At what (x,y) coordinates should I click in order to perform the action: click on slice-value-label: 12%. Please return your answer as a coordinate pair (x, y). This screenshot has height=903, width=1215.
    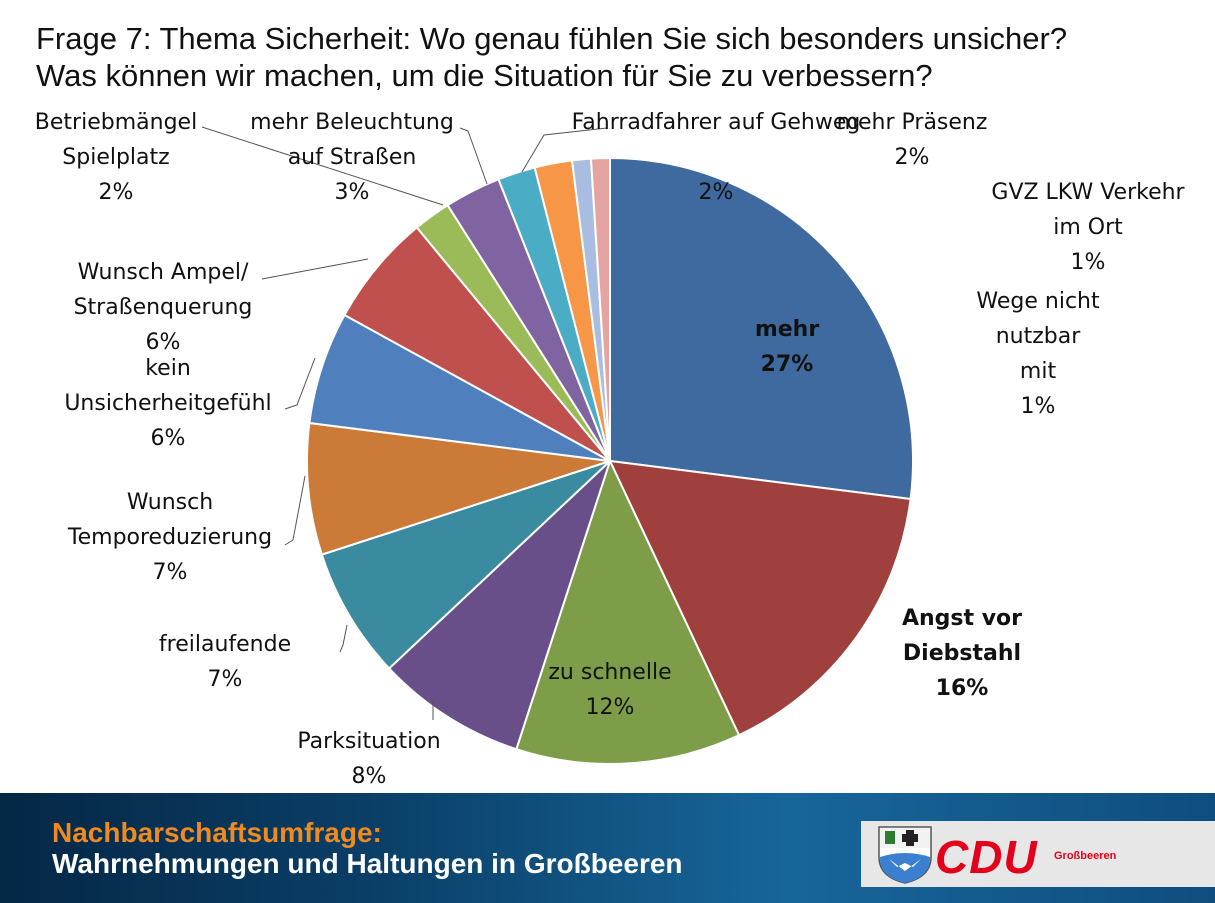
    Looking at the image, I should click on (610, 707).